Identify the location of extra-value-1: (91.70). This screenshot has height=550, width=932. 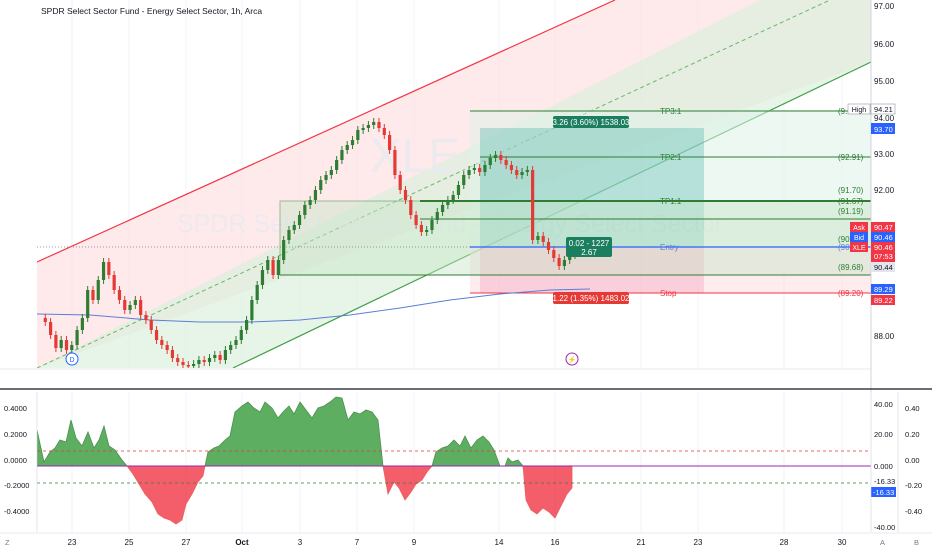
(851, 190).